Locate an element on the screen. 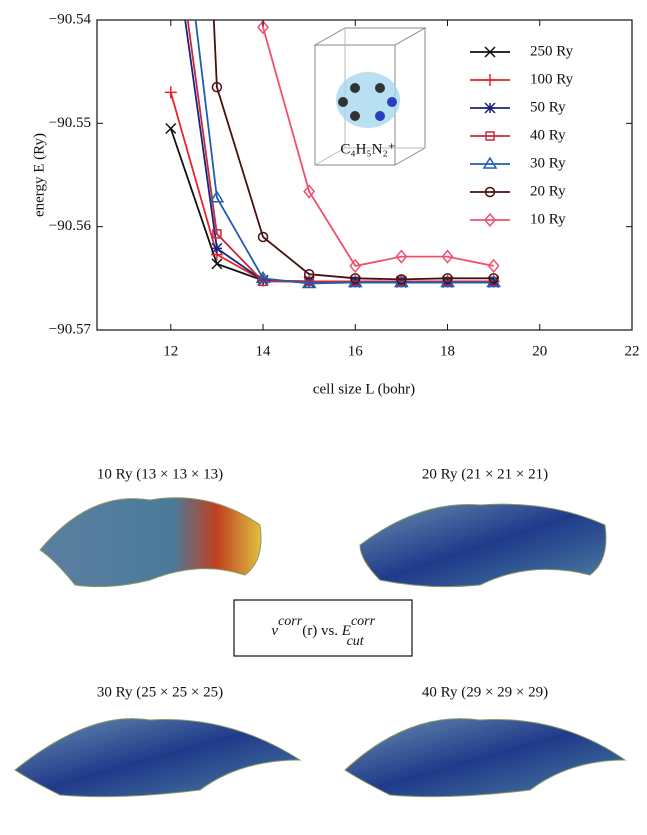  formula-part: v is located at coordinates (274, 631).